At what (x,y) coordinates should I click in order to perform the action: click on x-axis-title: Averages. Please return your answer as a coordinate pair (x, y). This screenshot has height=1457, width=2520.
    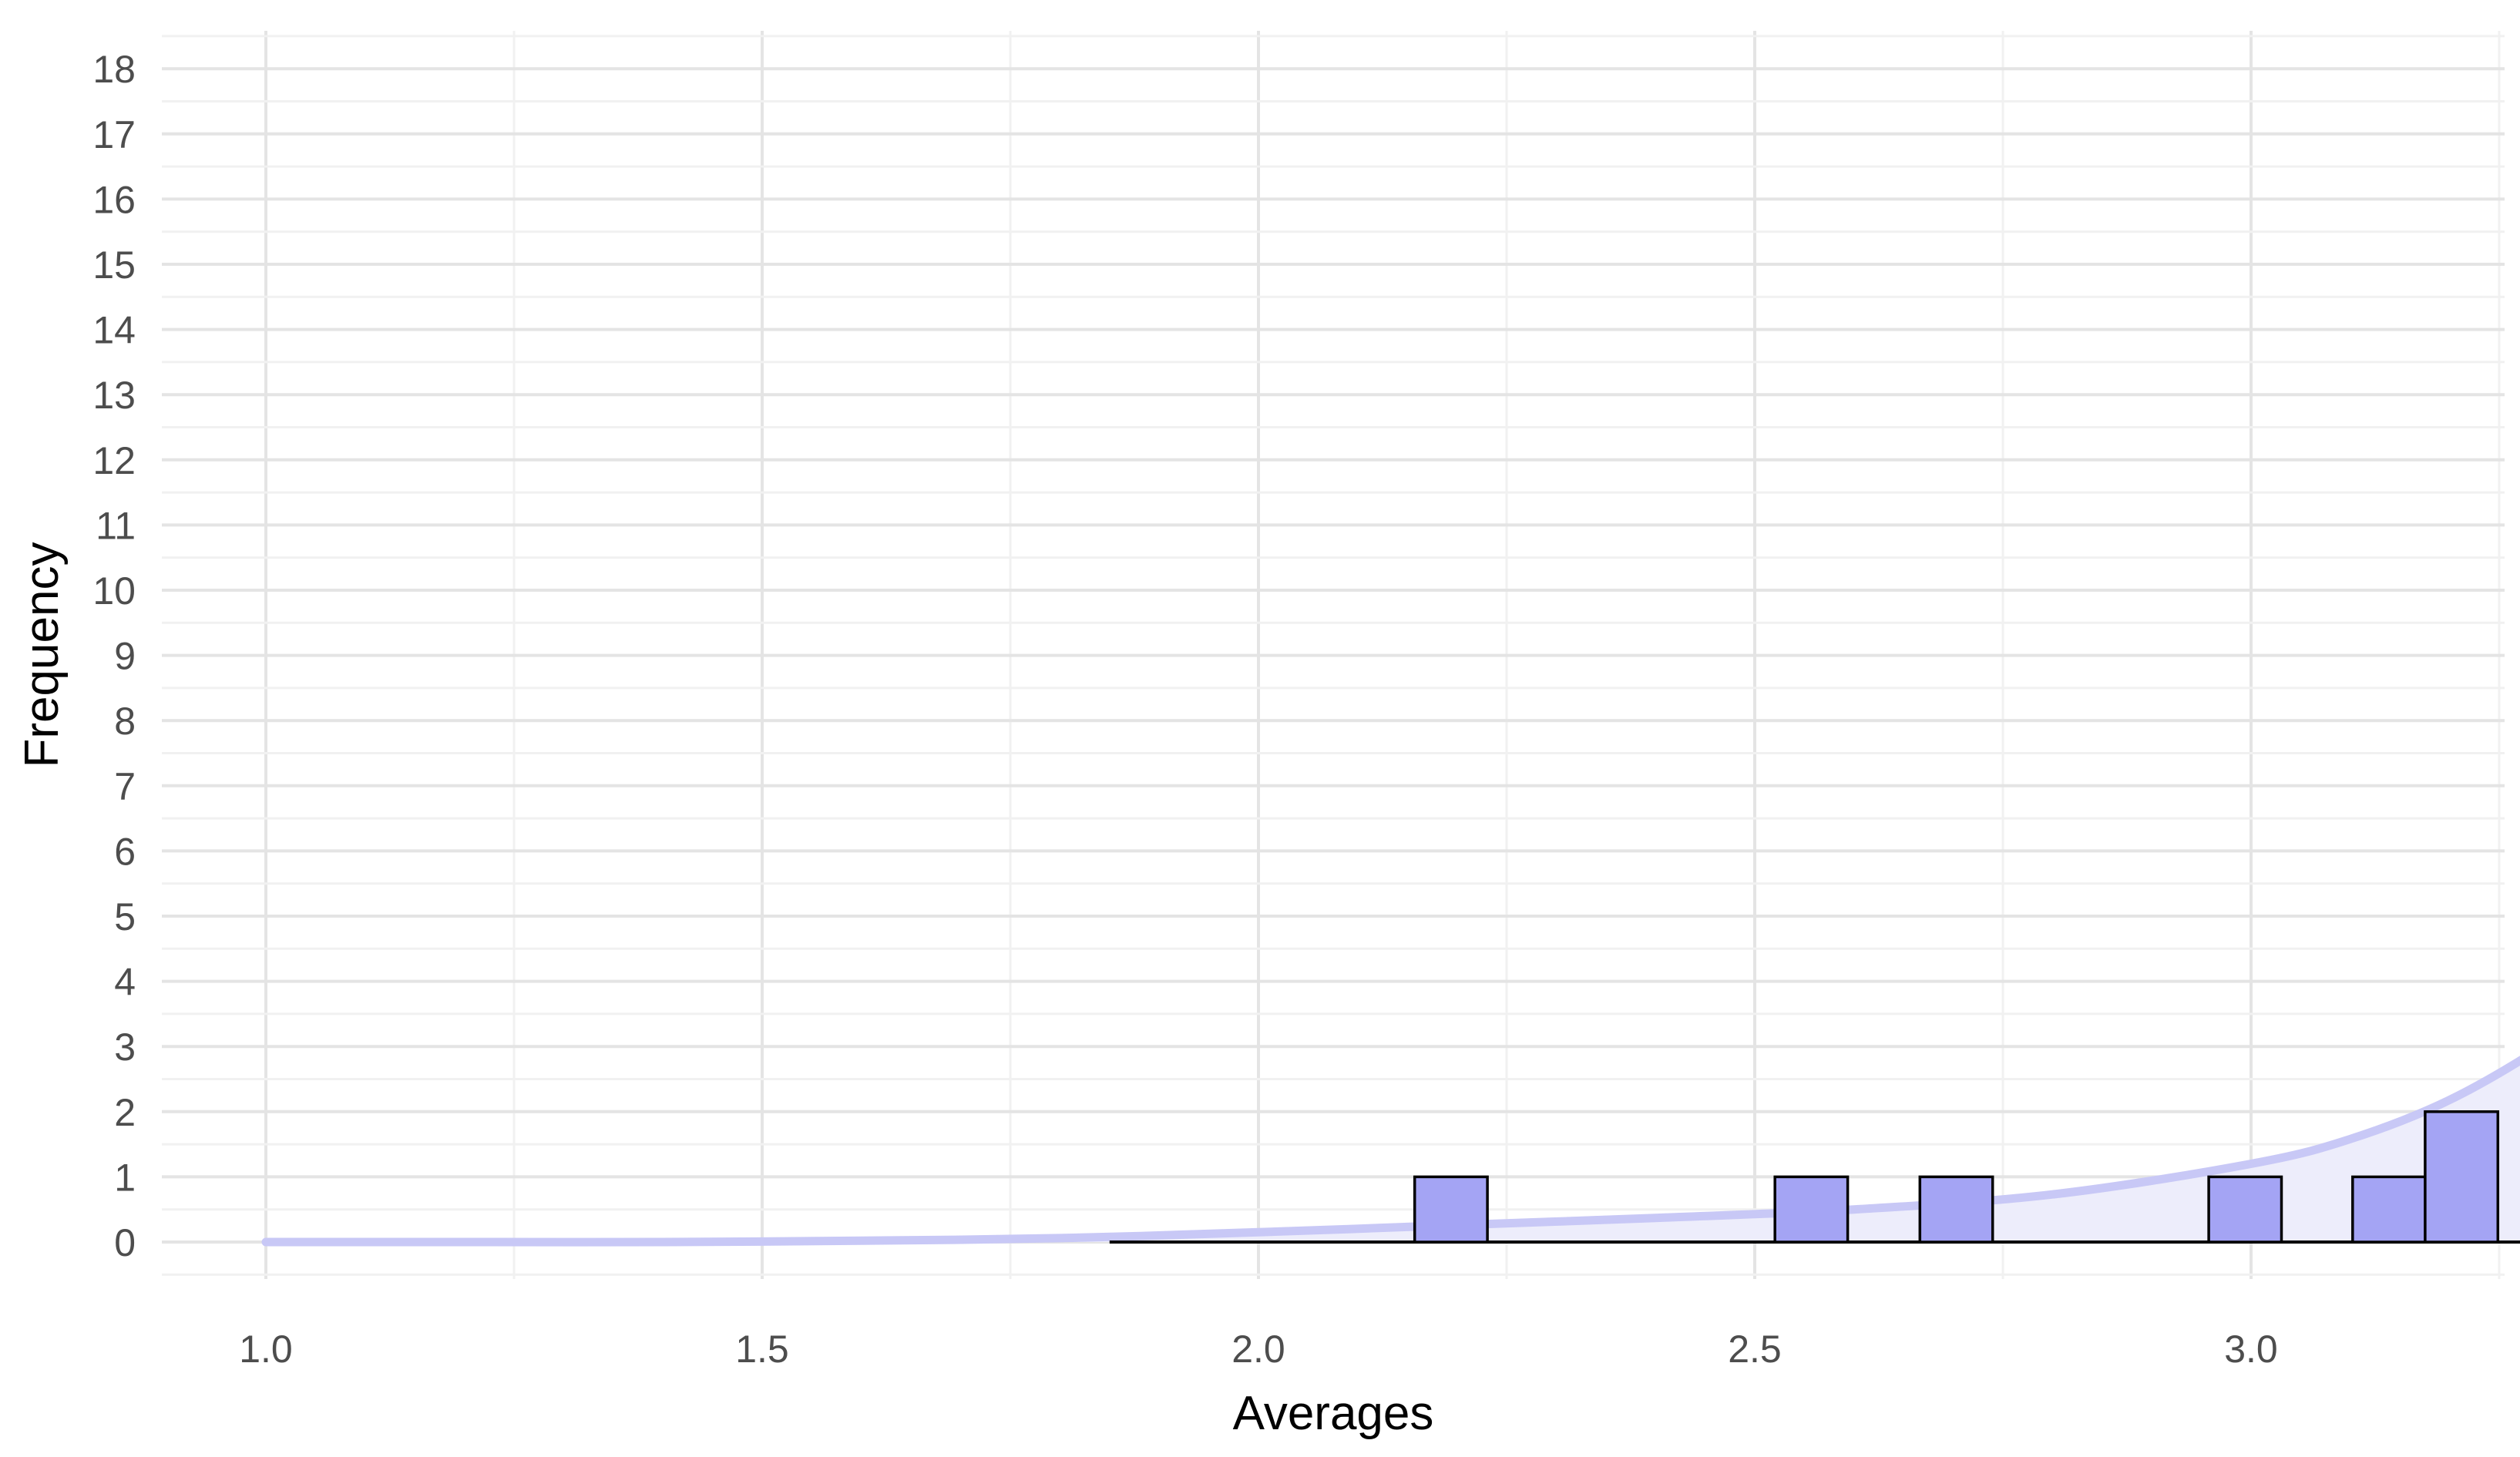
    Looking at the image, I should click on (1333, 1413).